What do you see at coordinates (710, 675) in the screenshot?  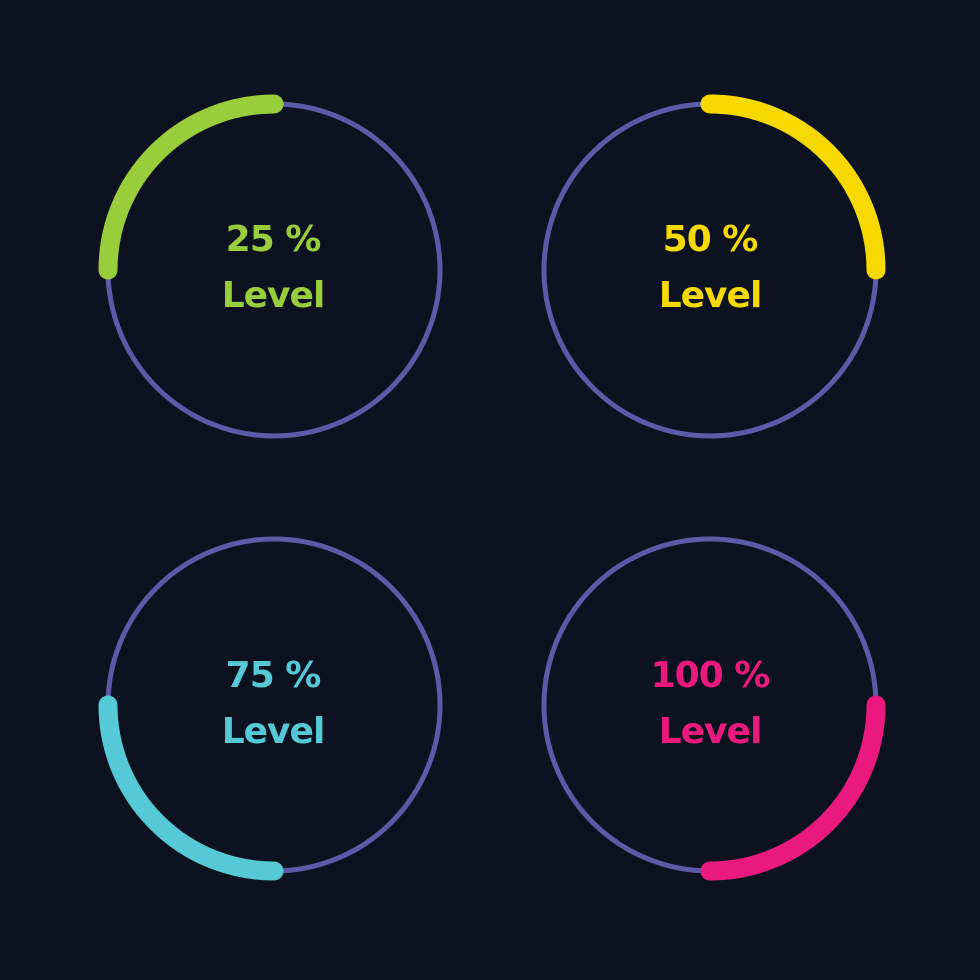 I see `percent-text: 100 %` at bounding box center [710, 675].